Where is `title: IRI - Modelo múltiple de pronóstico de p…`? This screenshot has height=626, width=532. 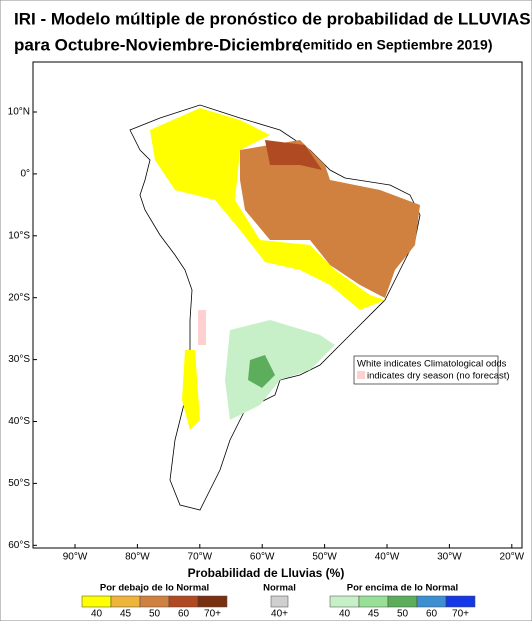
title: IRI - Modelo múltiple de pronóstico de p… is located at coordinates (272, 18).